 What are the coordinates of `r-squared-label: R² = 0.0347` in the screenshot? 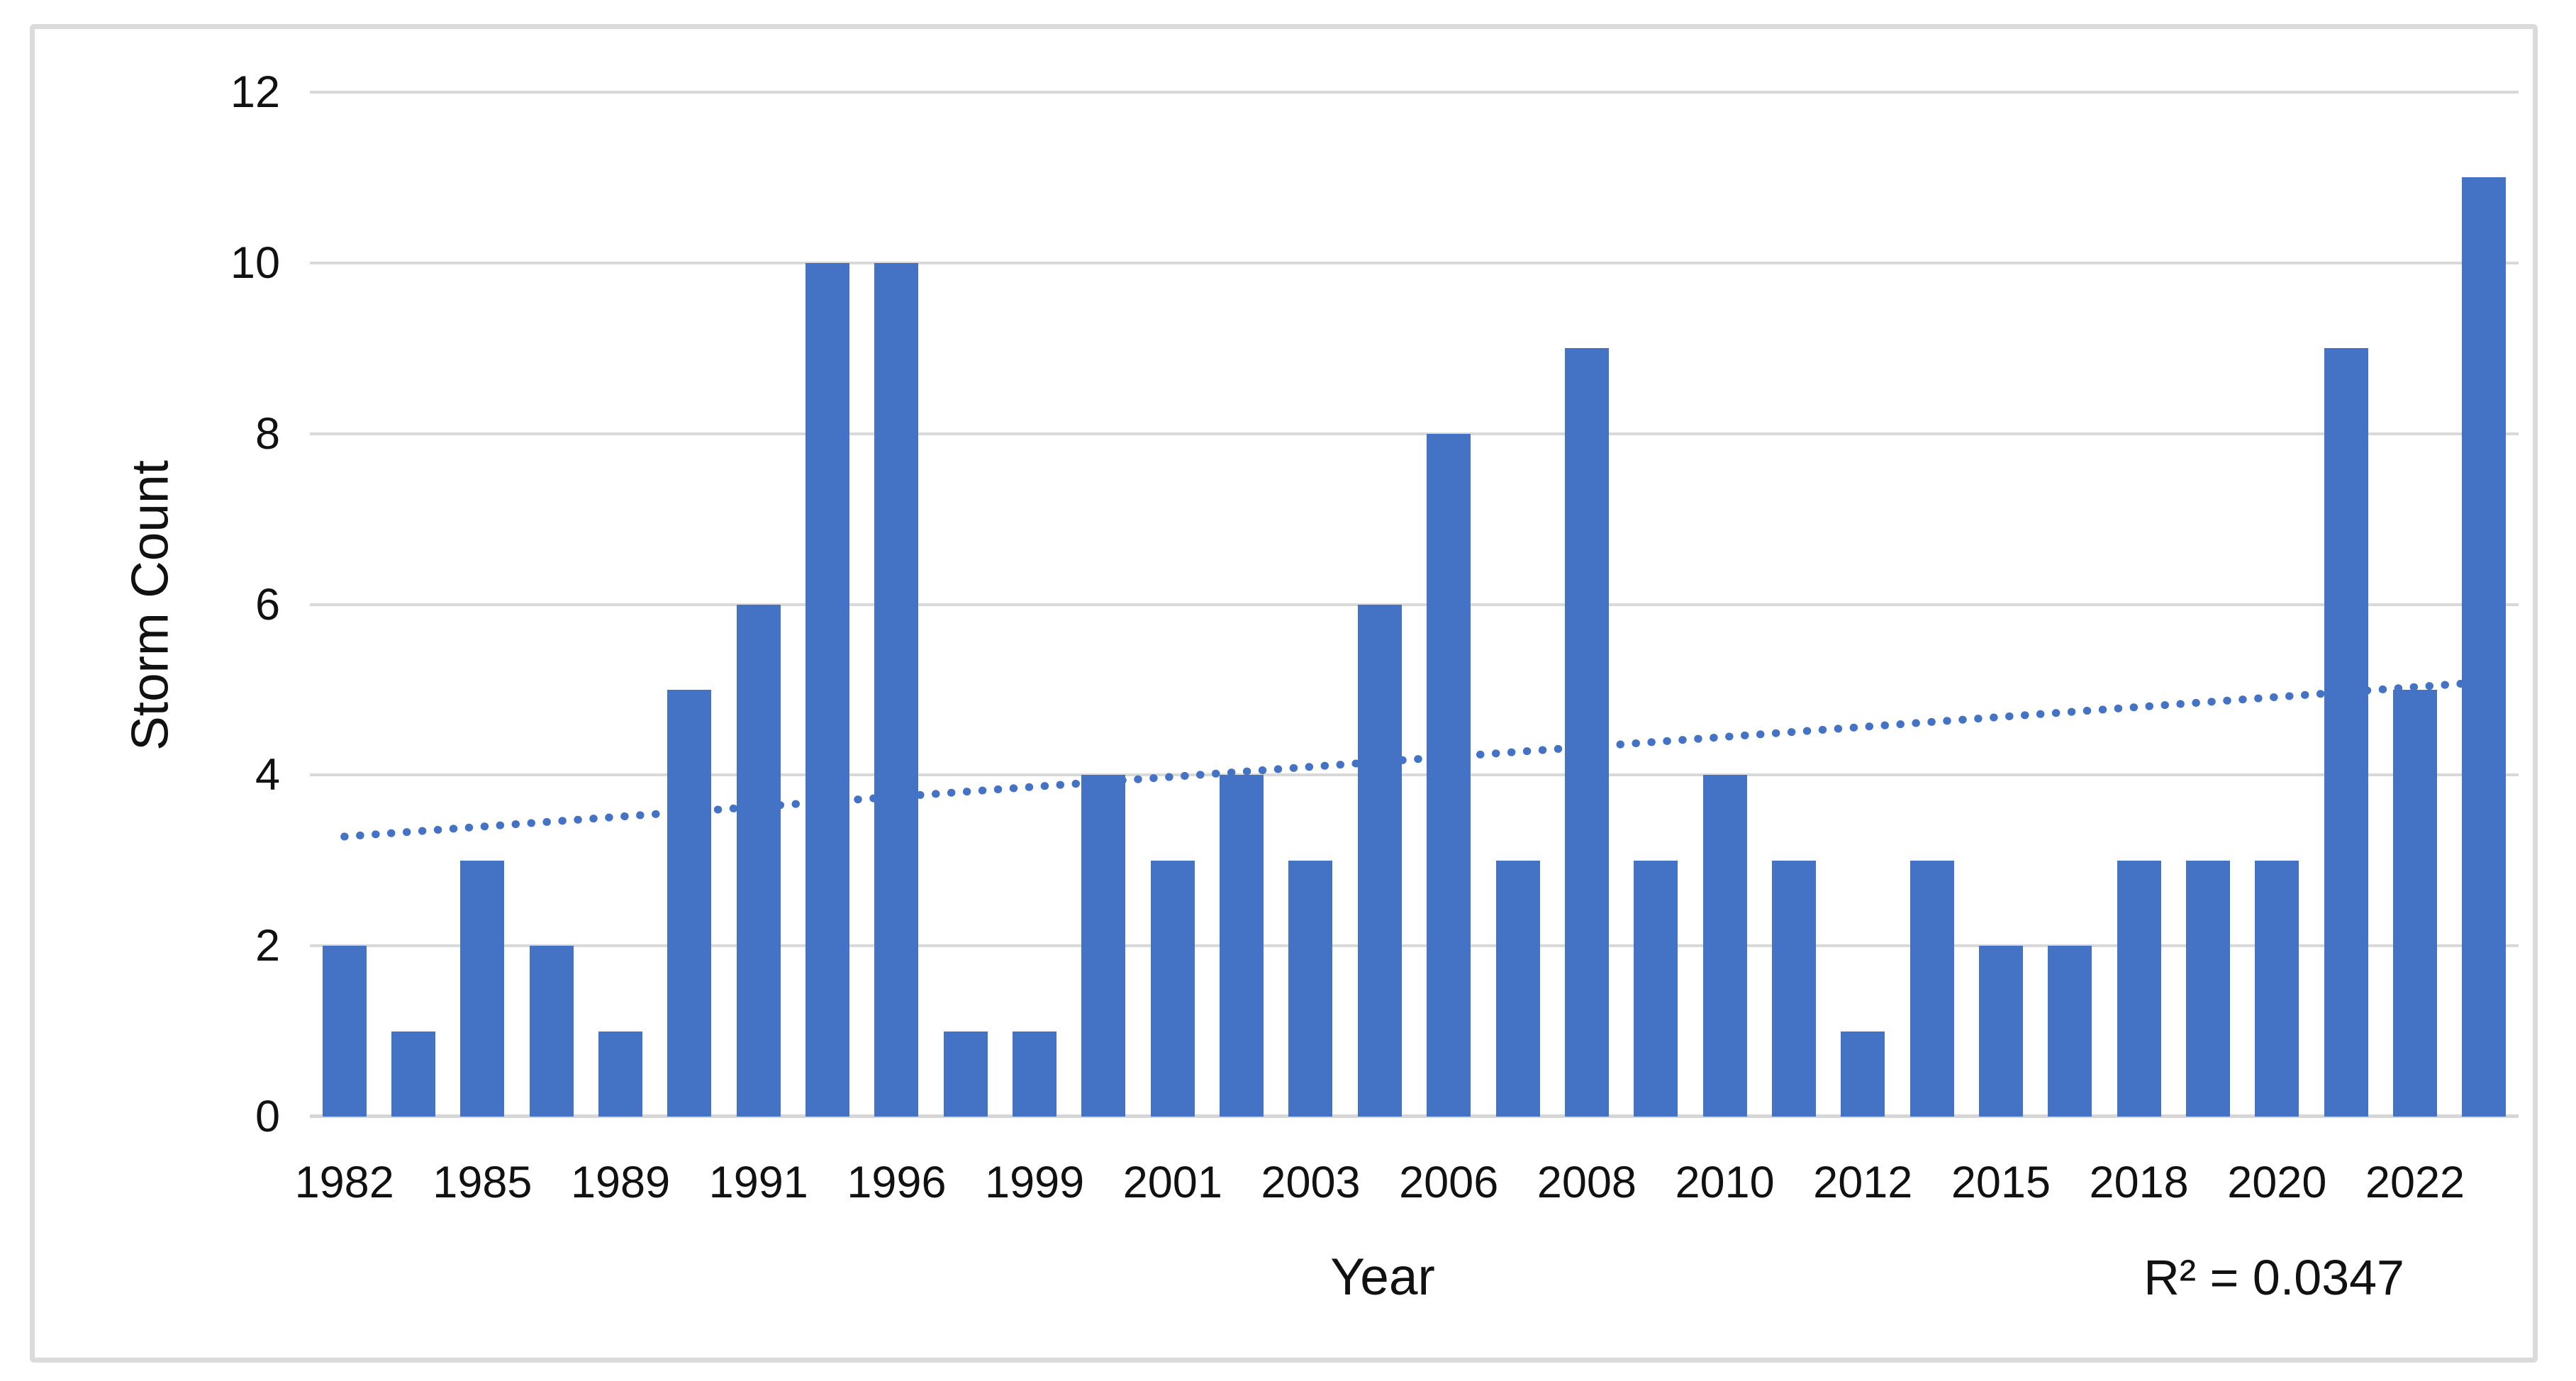 It's located at (2273, 1277).